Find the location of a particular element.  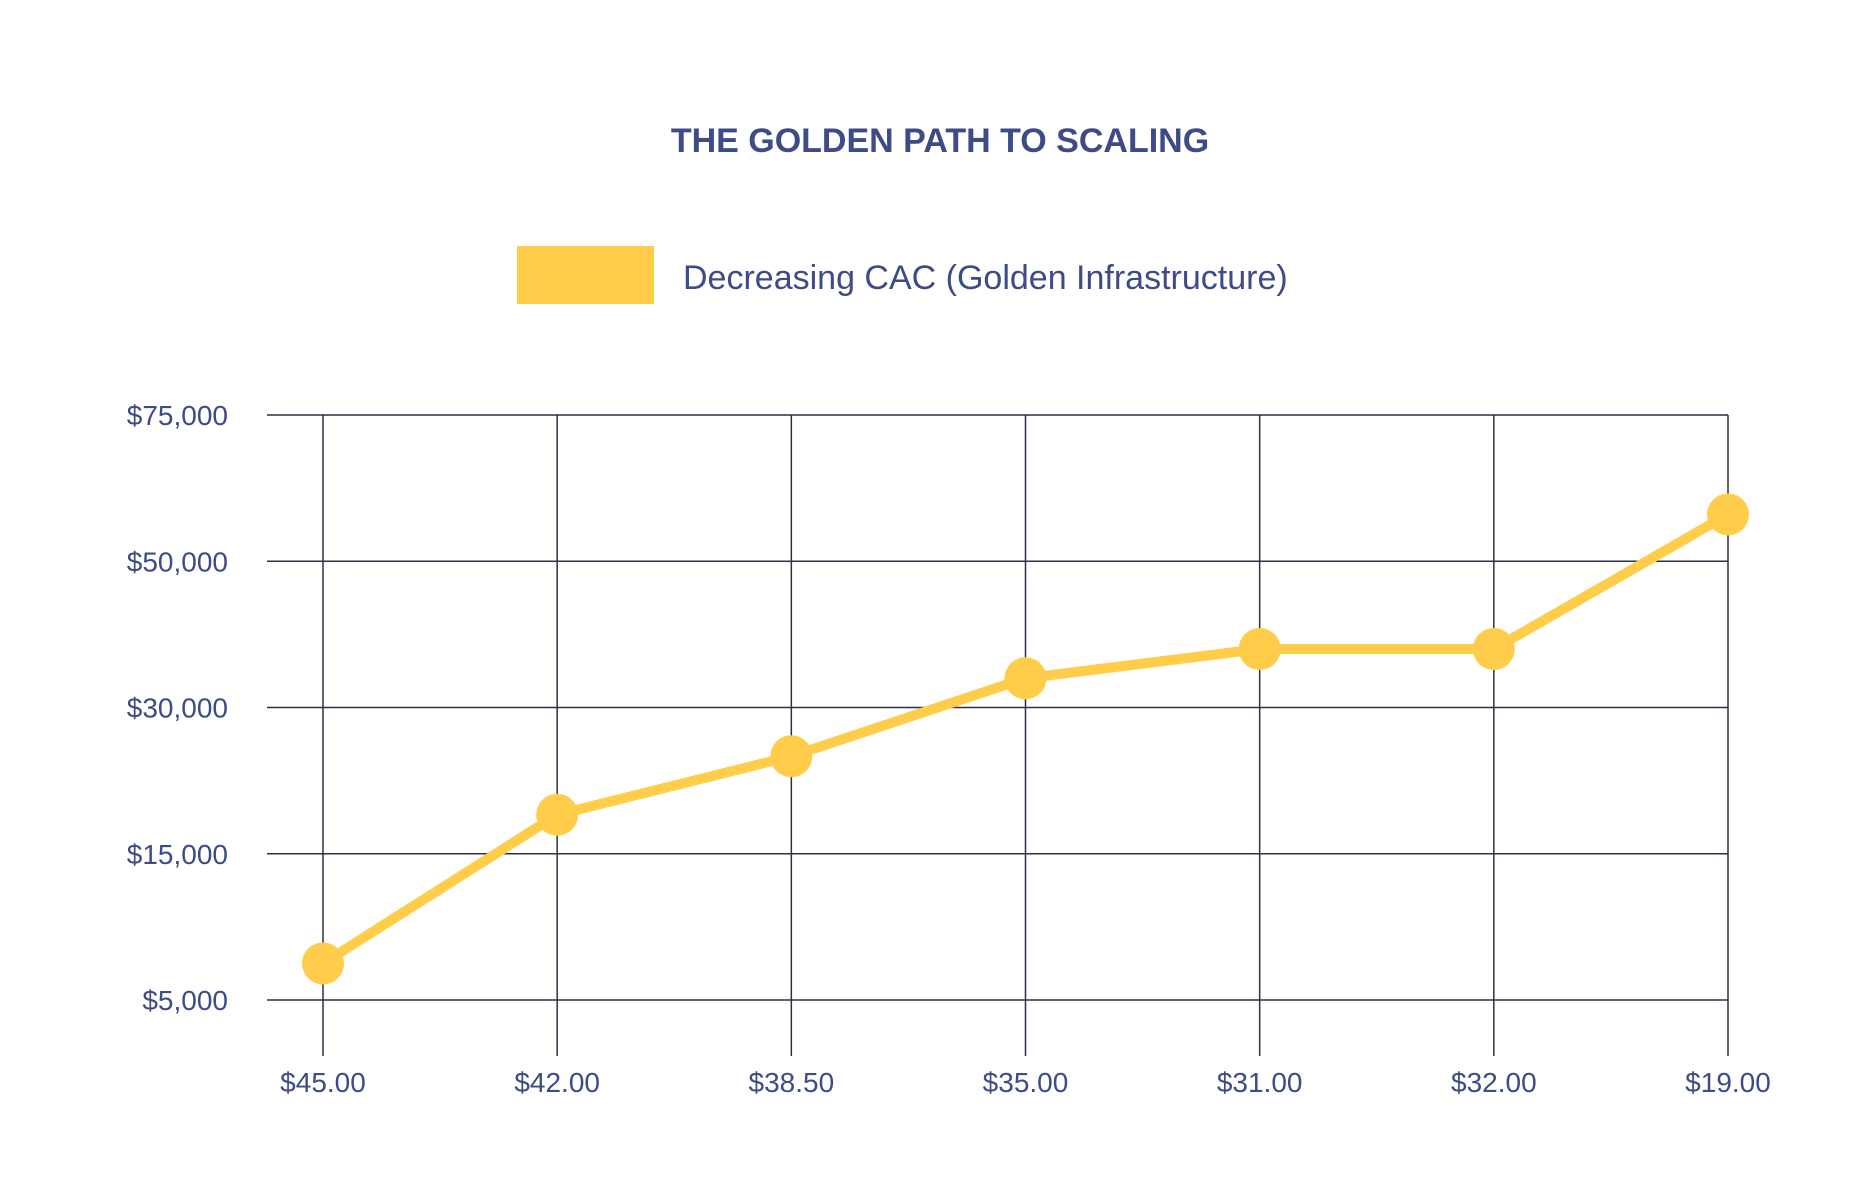

legend: Decreasing CAC (Golden Infrastructure) is located at coordinates (902, 275).